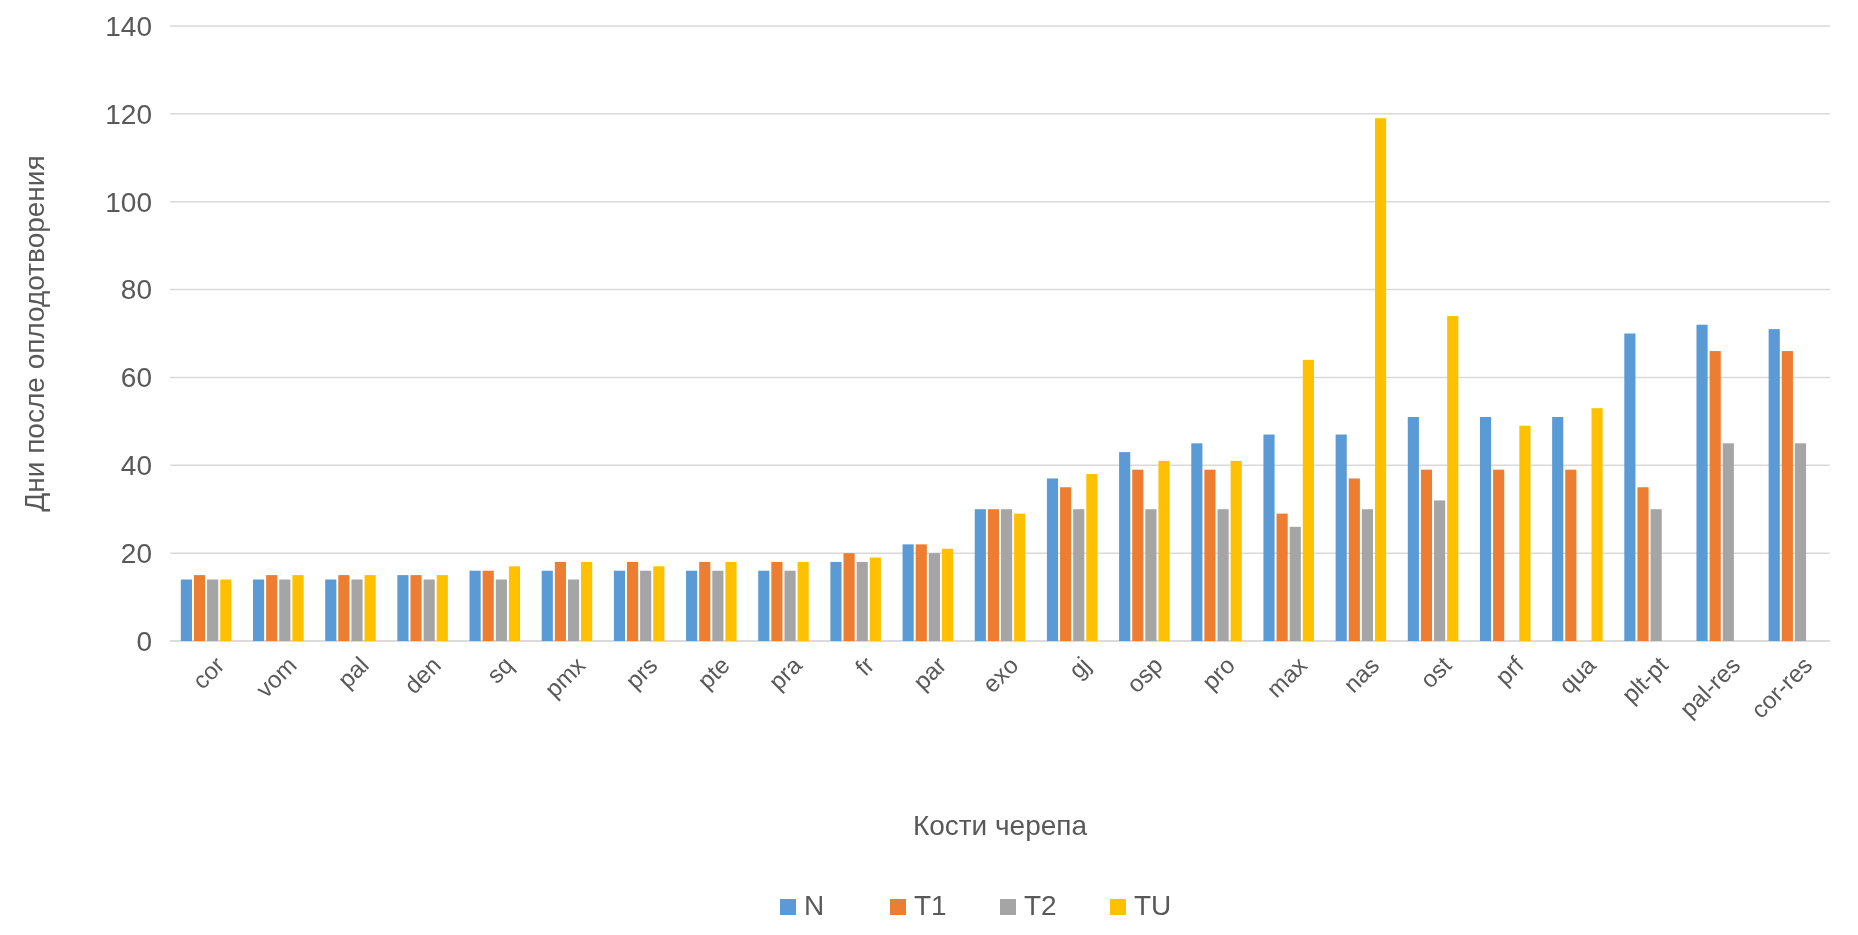 The image size is (1858, 935). What do you see at coordinates (128, 114) in the screenshot?
I see `y-tick-label: 120` at bounding box center [128, 114].